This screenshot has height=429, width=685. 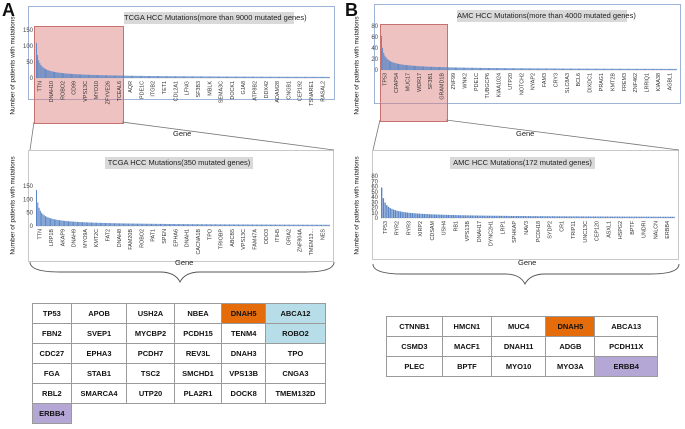 I want to click on chart-title-a-detail: TCGA HCC Mutations(350 mutated genes), so click(x=179, y=163).